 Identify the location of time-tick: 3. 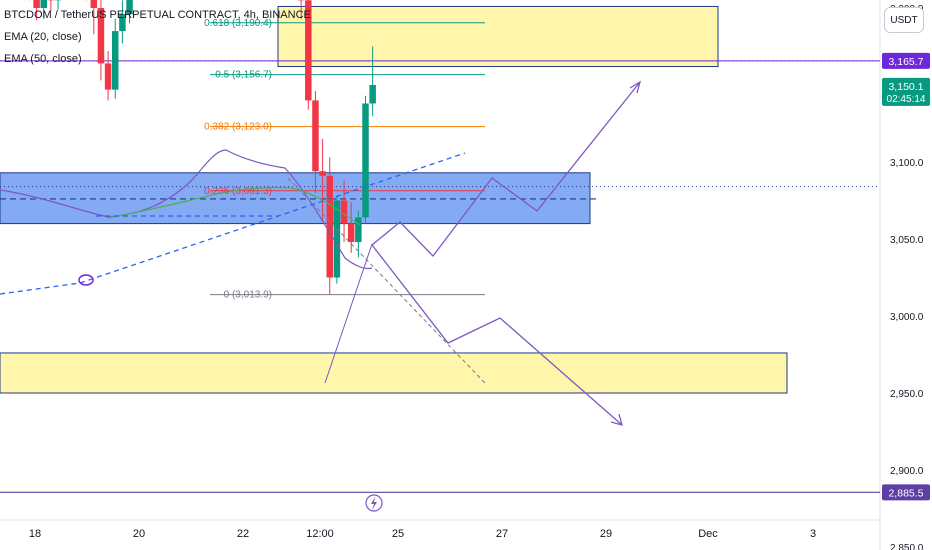
(813, 534).